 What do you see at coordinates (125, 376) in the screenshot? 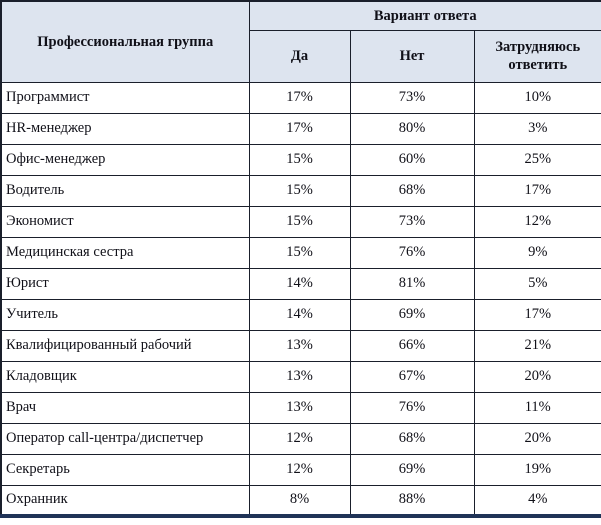
I see `group-label: Кладовщик` at bounding box center [125, 376].